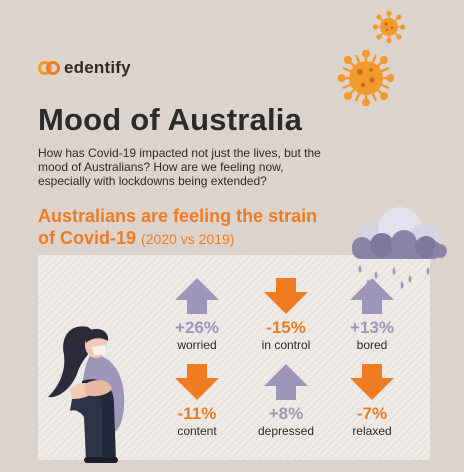 The image size is (464, 472). What do you see at coordinates (197, 327) in the screenshot?
I see `stat-value: +26%` at bounding box center [197, 327].